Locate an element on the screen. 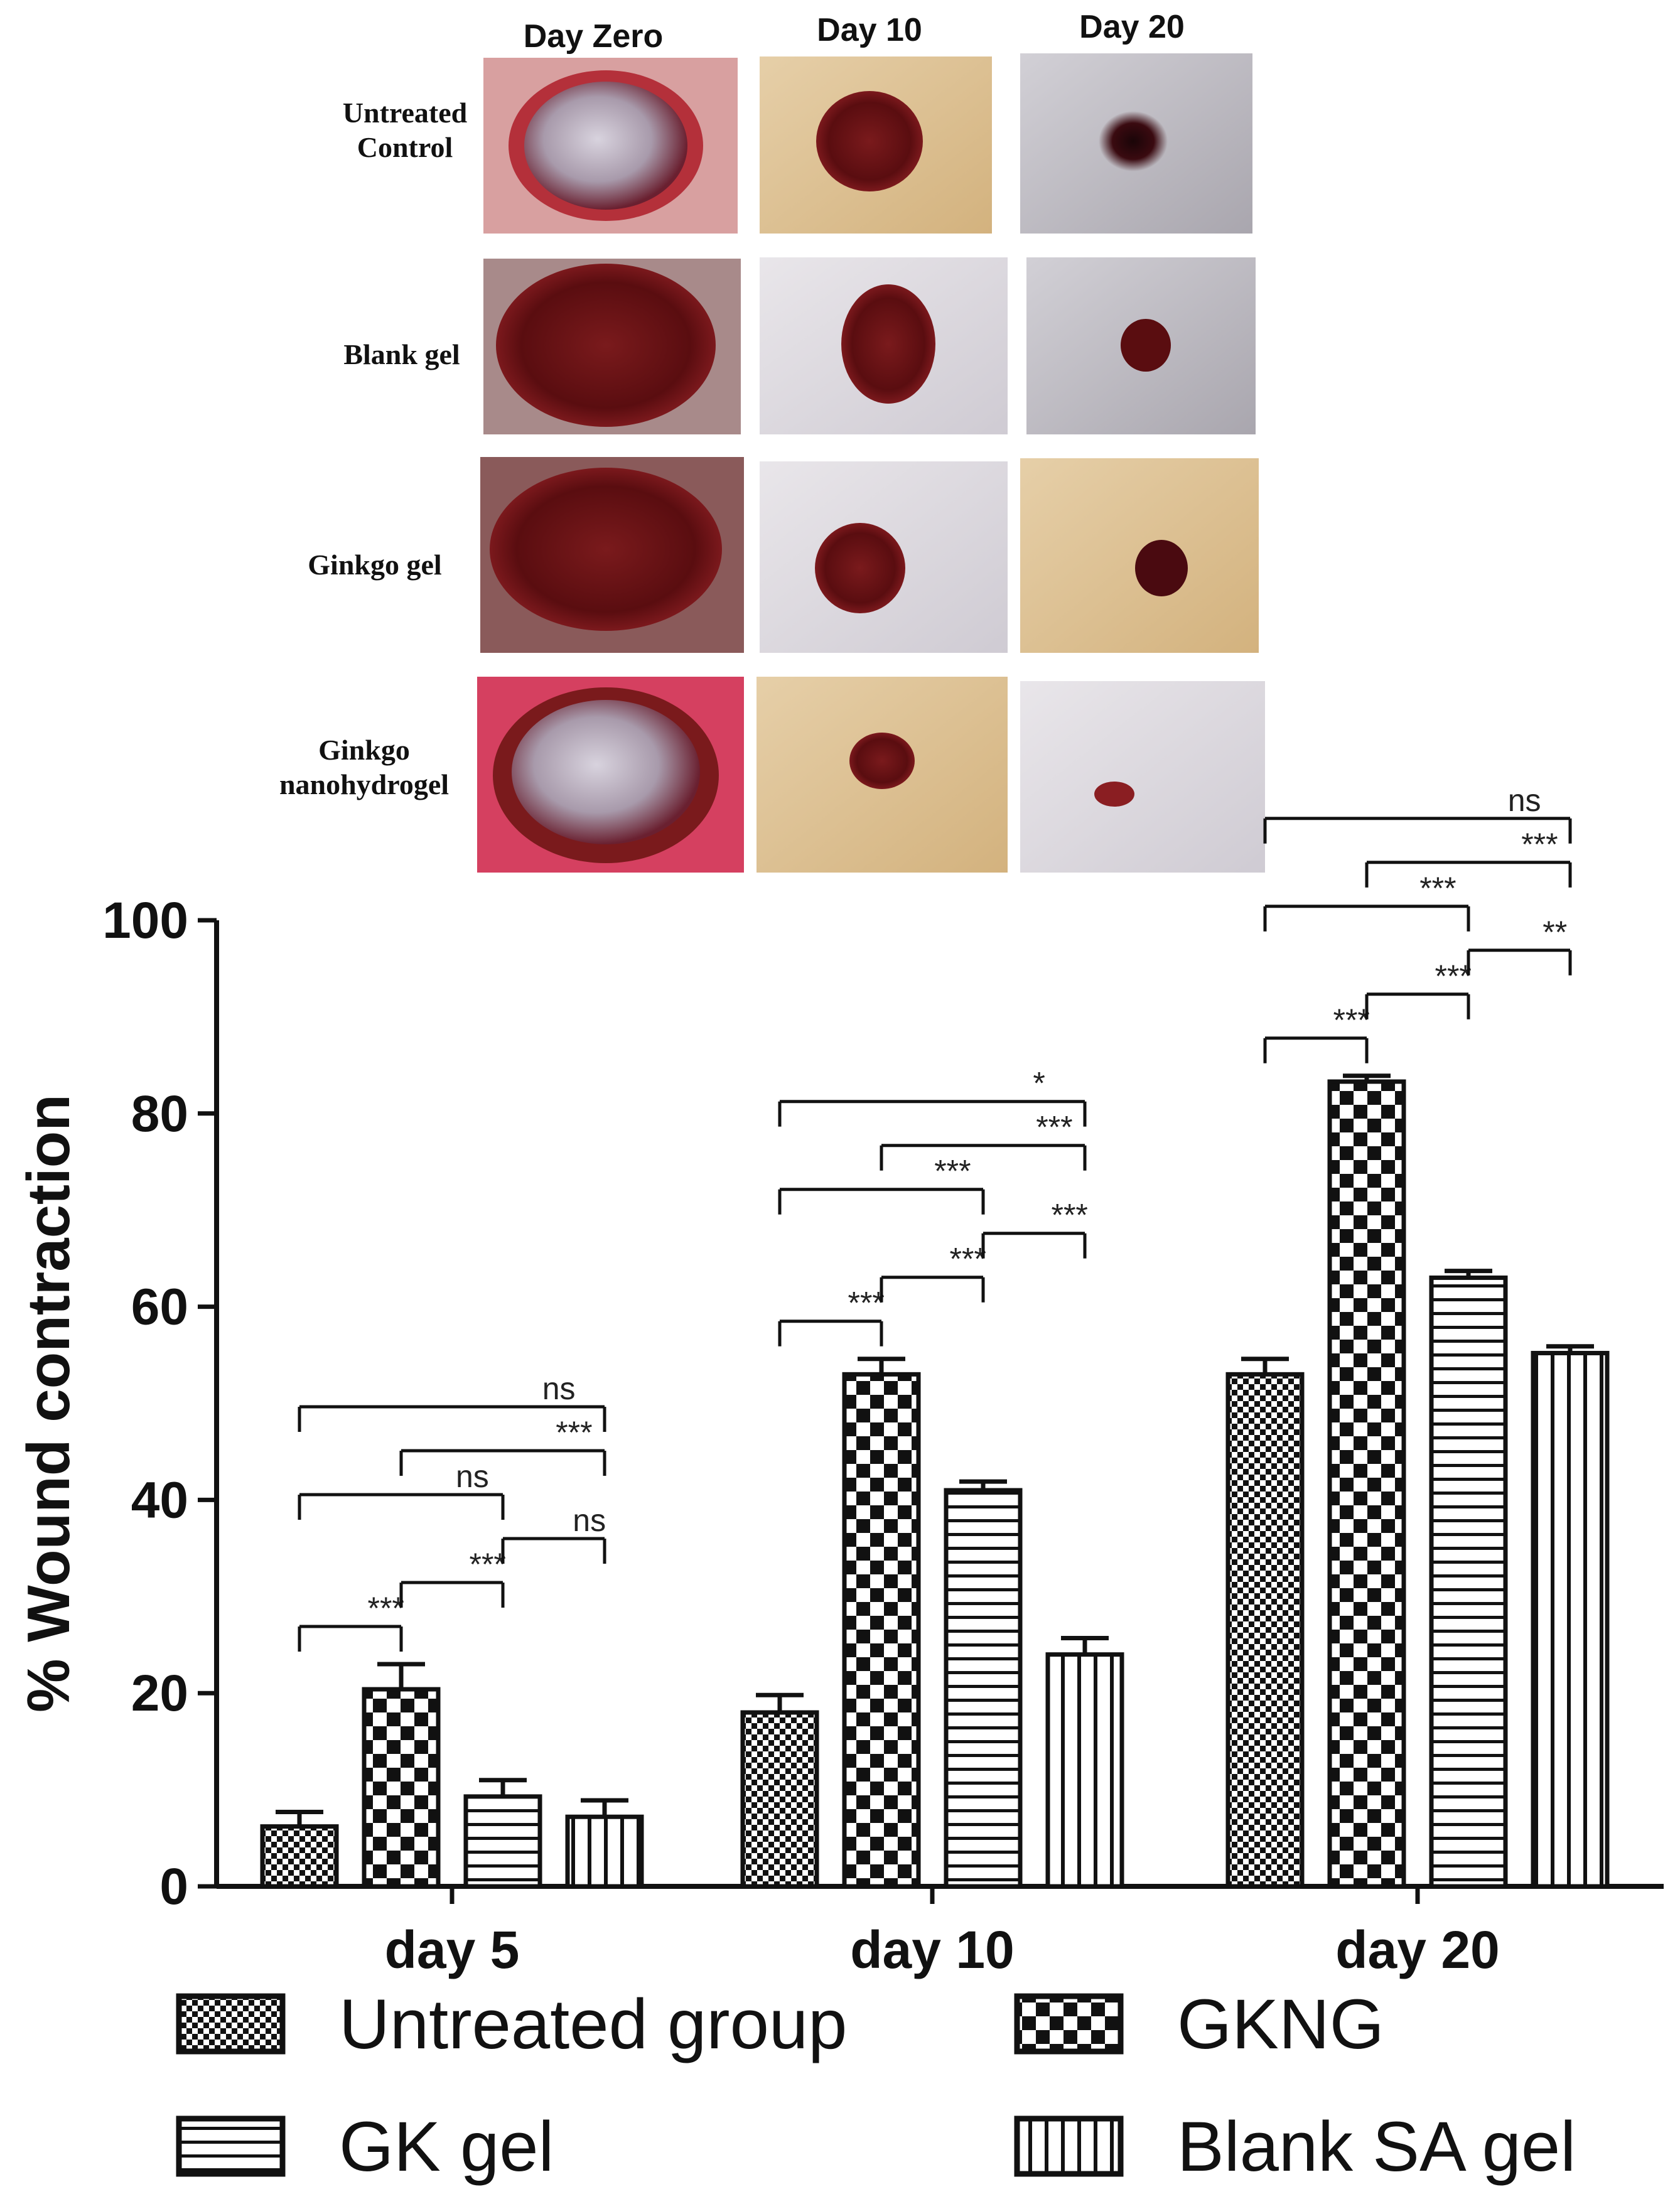  photo-untreated-day-zero is located at coordinates (610, 146).